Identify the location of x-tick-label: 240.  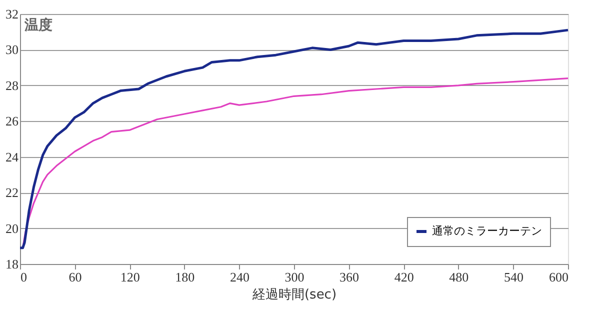
(240, 277).